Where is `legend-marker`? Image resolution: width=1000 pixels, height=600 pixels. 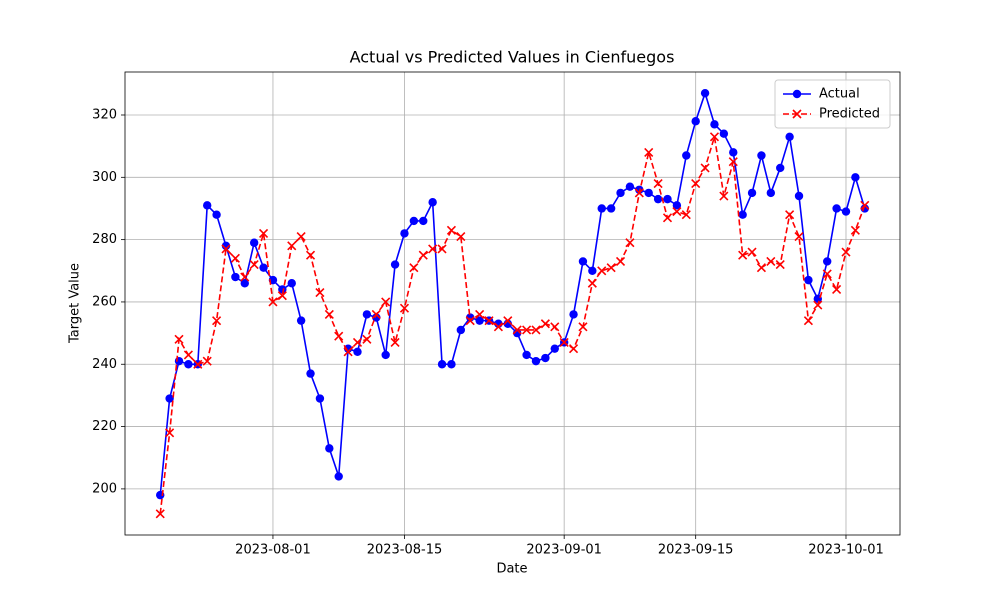 legend-marker is located at coordinates (797, 114).